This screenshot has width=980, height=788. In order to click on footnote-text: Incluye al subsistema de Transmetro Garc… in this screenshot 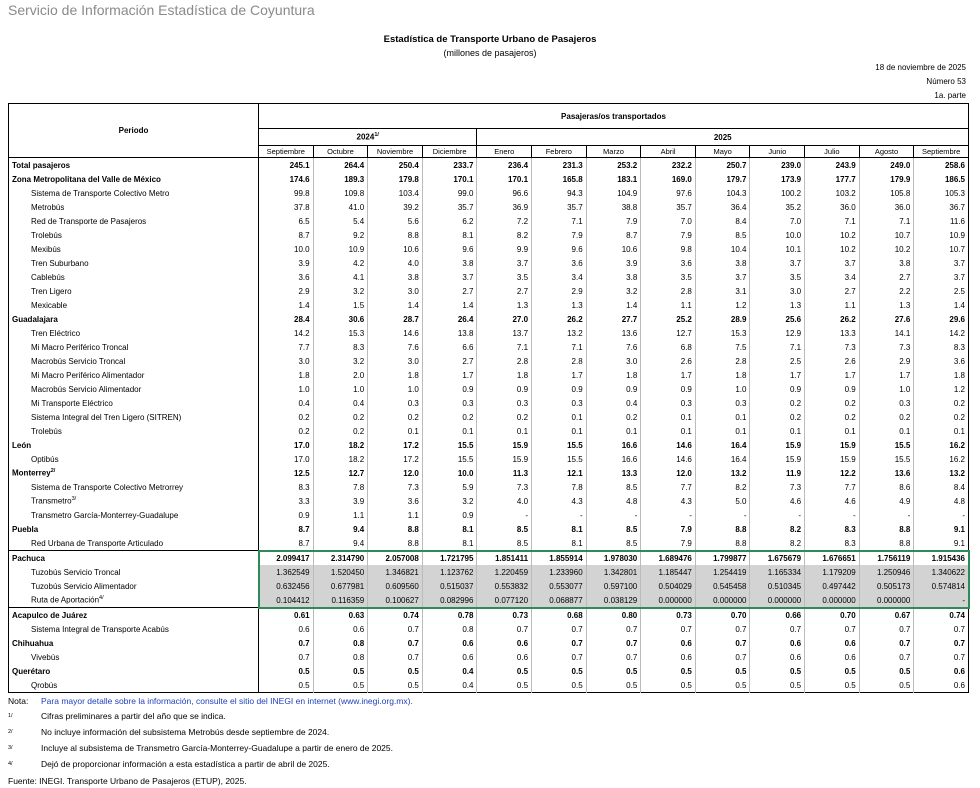, I will do `click(217, 748)`.